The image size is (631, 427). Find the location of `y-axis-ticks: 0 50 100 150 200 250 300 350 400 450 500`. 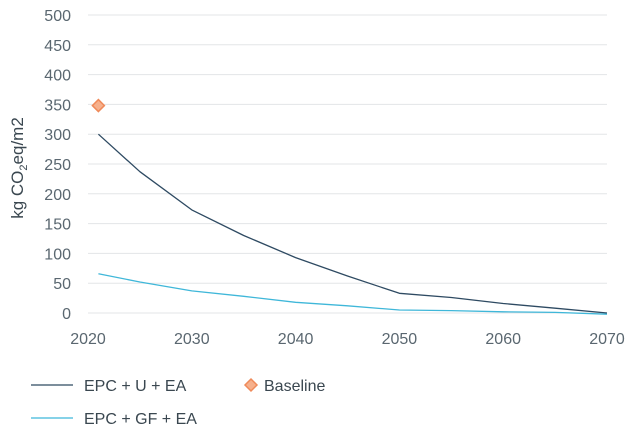

y-axis-ticks: 0 50 100 150 200 250 300 350 400 450 500 is located at coordinates (57, 165).